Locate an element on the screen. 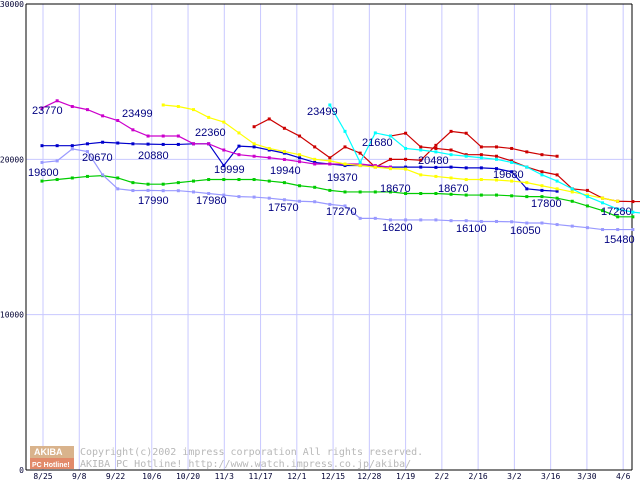 The height and width of the screenshot is (480, 640). data-label: 23770 is located at coordinates (47, 111).